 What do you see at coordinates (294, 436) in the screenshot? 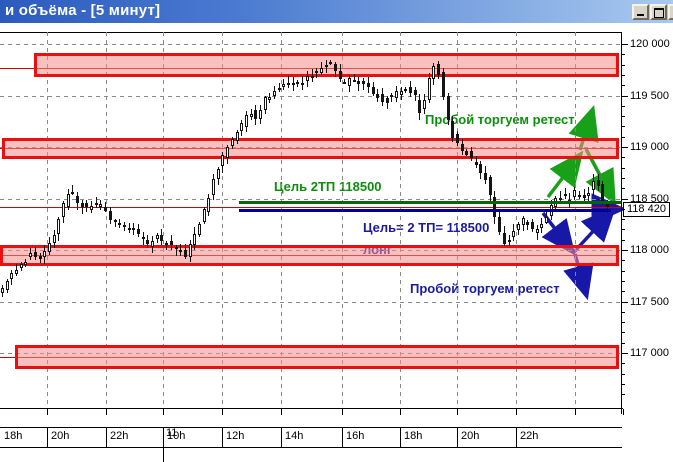
I see `x-axis-label: 14h` at bounding box center [294, 436].